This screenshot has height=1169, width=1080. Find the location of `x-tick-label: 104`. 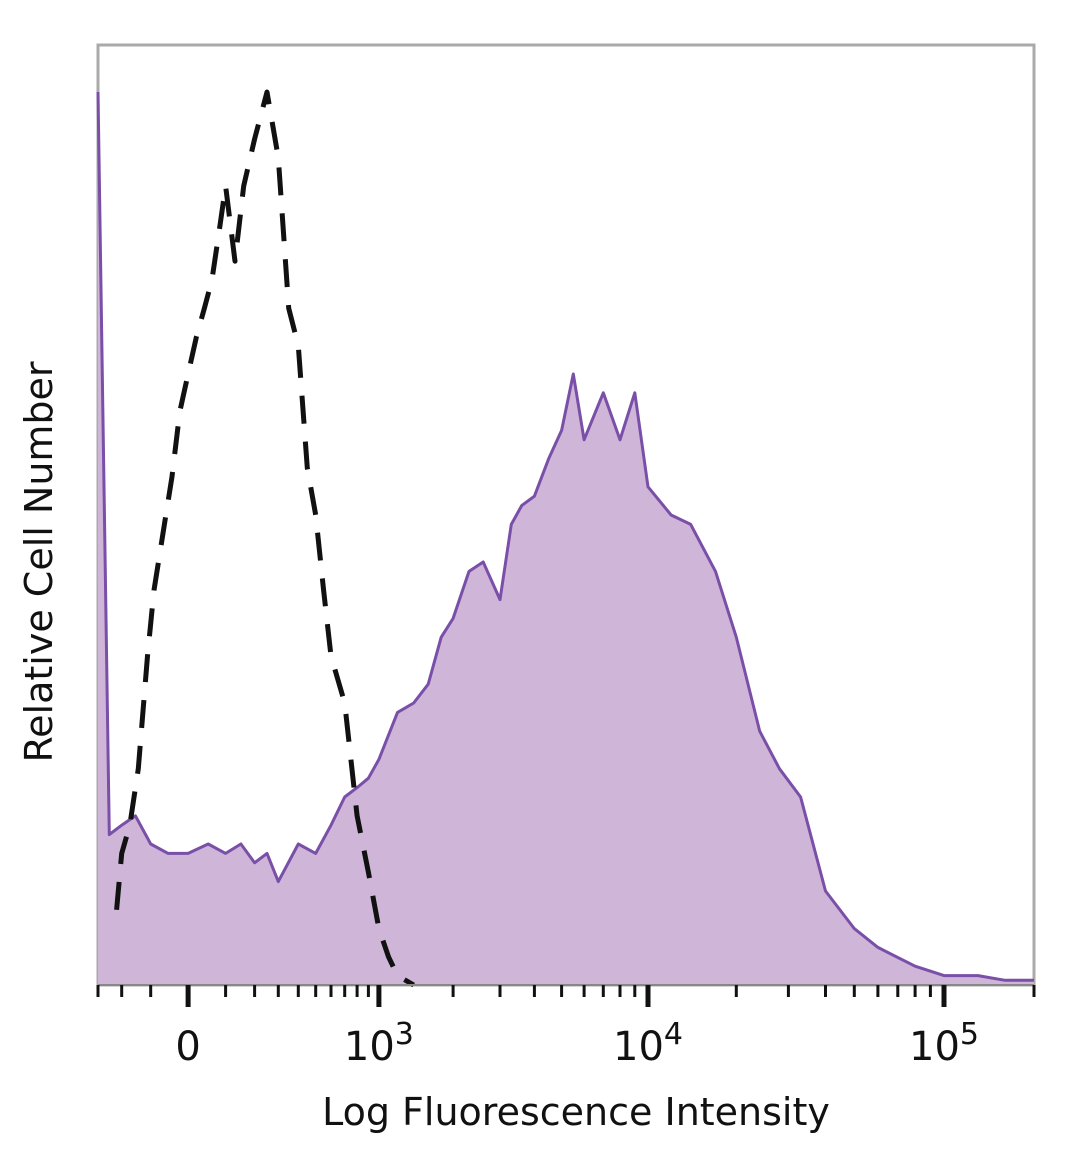

x-tick-label: 104 is located at coordinates (648, 1043).